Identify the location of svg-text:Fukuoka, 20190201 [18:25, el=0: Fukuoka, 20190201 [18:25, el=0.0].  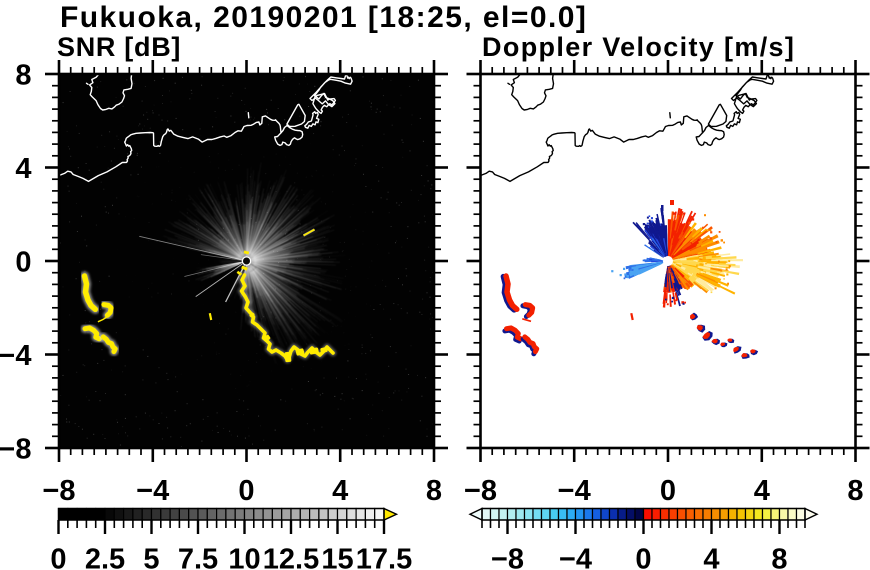
(323, 17).